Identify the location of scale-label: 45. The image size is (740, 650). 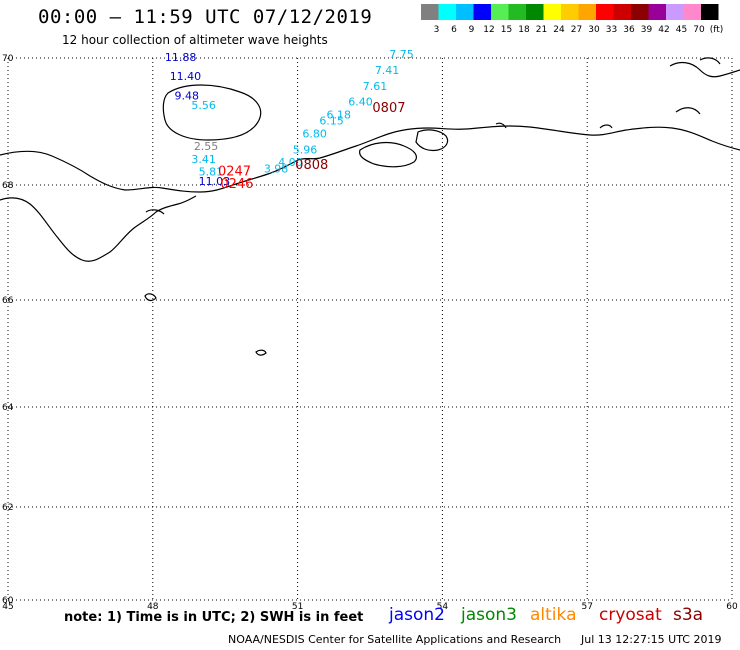
(681, 29).